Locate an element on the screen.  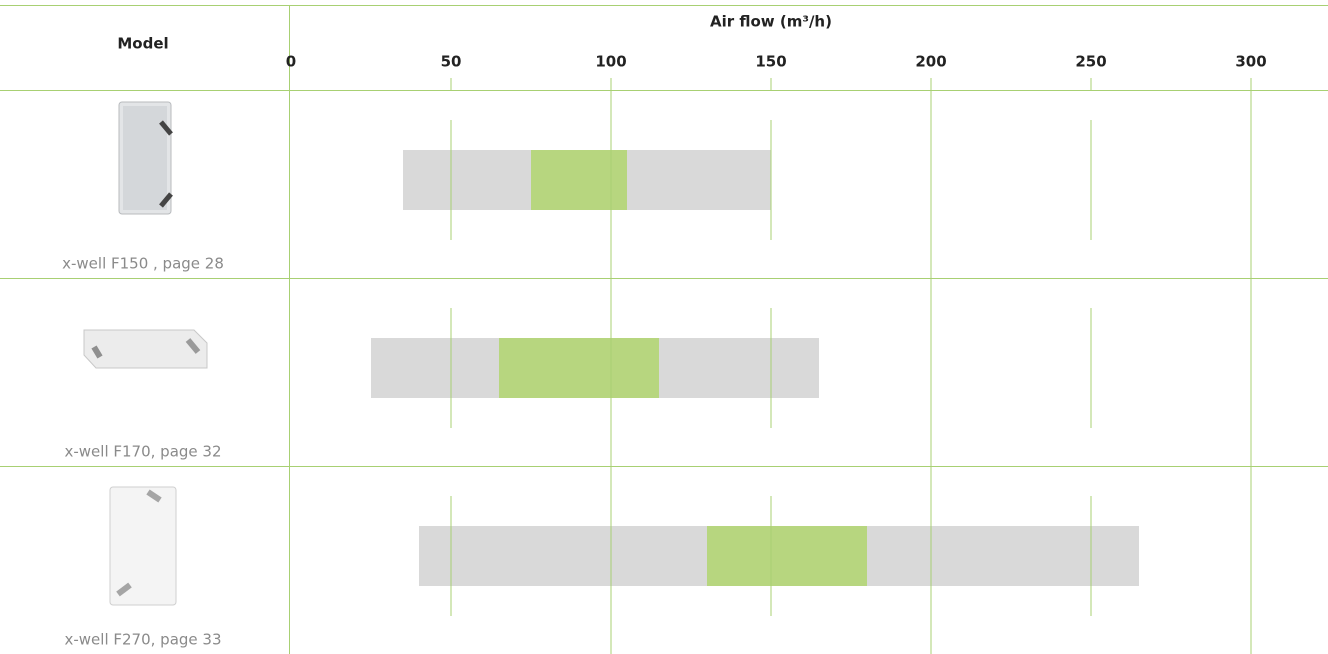
model-label: x-well F170, page 32 is located at coordinates (142, 452).